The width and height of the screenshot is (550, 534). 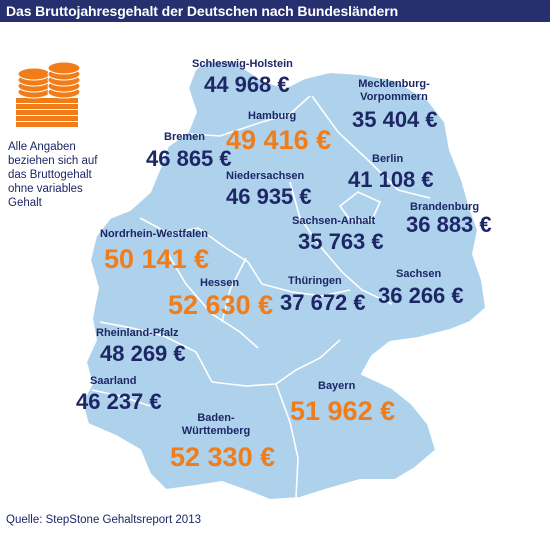 I want to click on salary-saarland: 46 237 €, so click(x=119, y=401).